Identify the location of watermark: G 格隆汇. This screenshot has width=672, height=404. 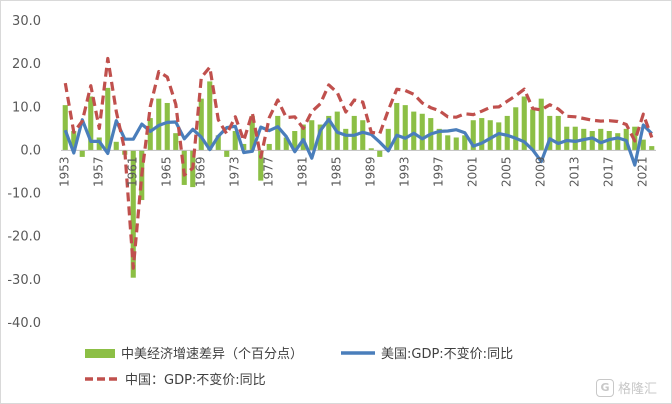
(626, 387).